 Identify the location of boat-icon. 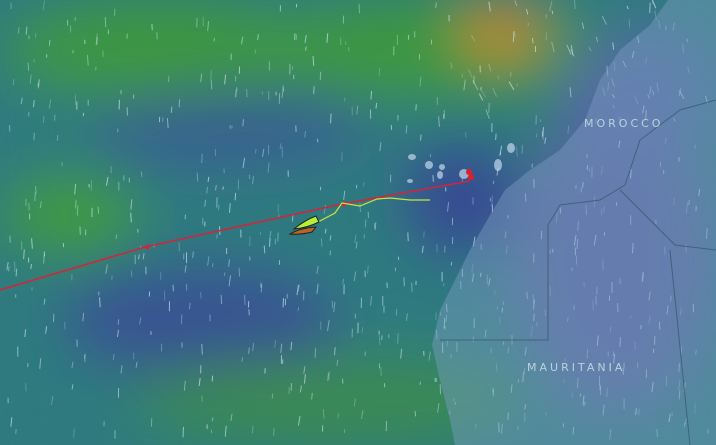
(306, 222).